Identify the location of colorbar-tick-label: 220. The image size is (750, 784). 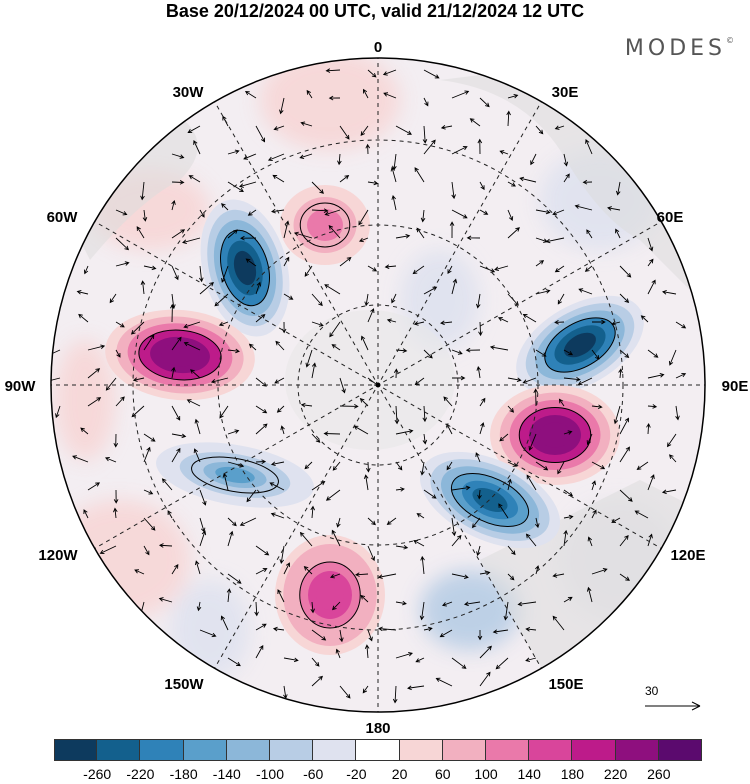
(615, 774).